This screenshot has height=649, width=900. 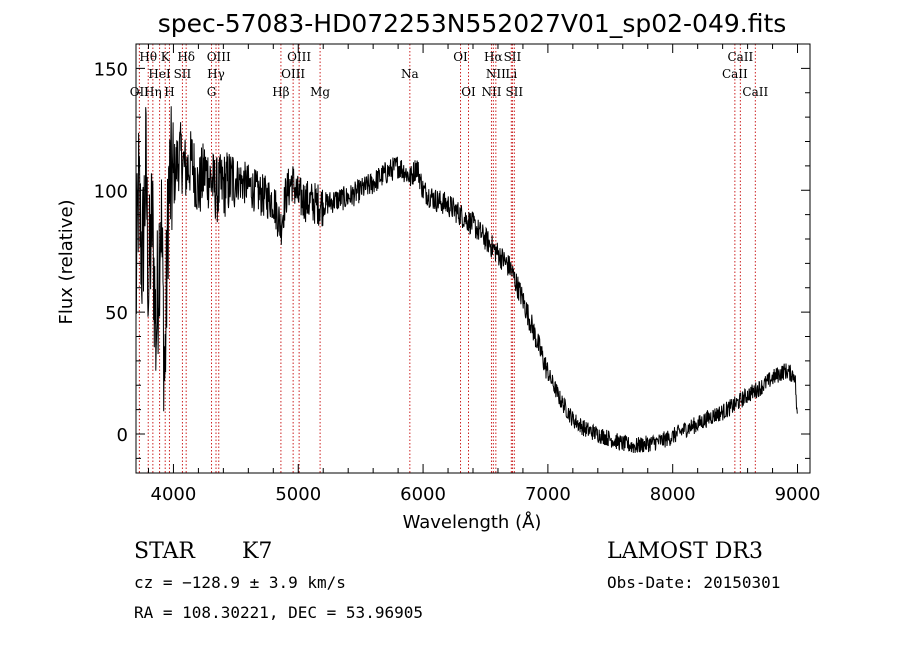 I want to click on x-tick-label: 7000, so click(x=548, y=494).